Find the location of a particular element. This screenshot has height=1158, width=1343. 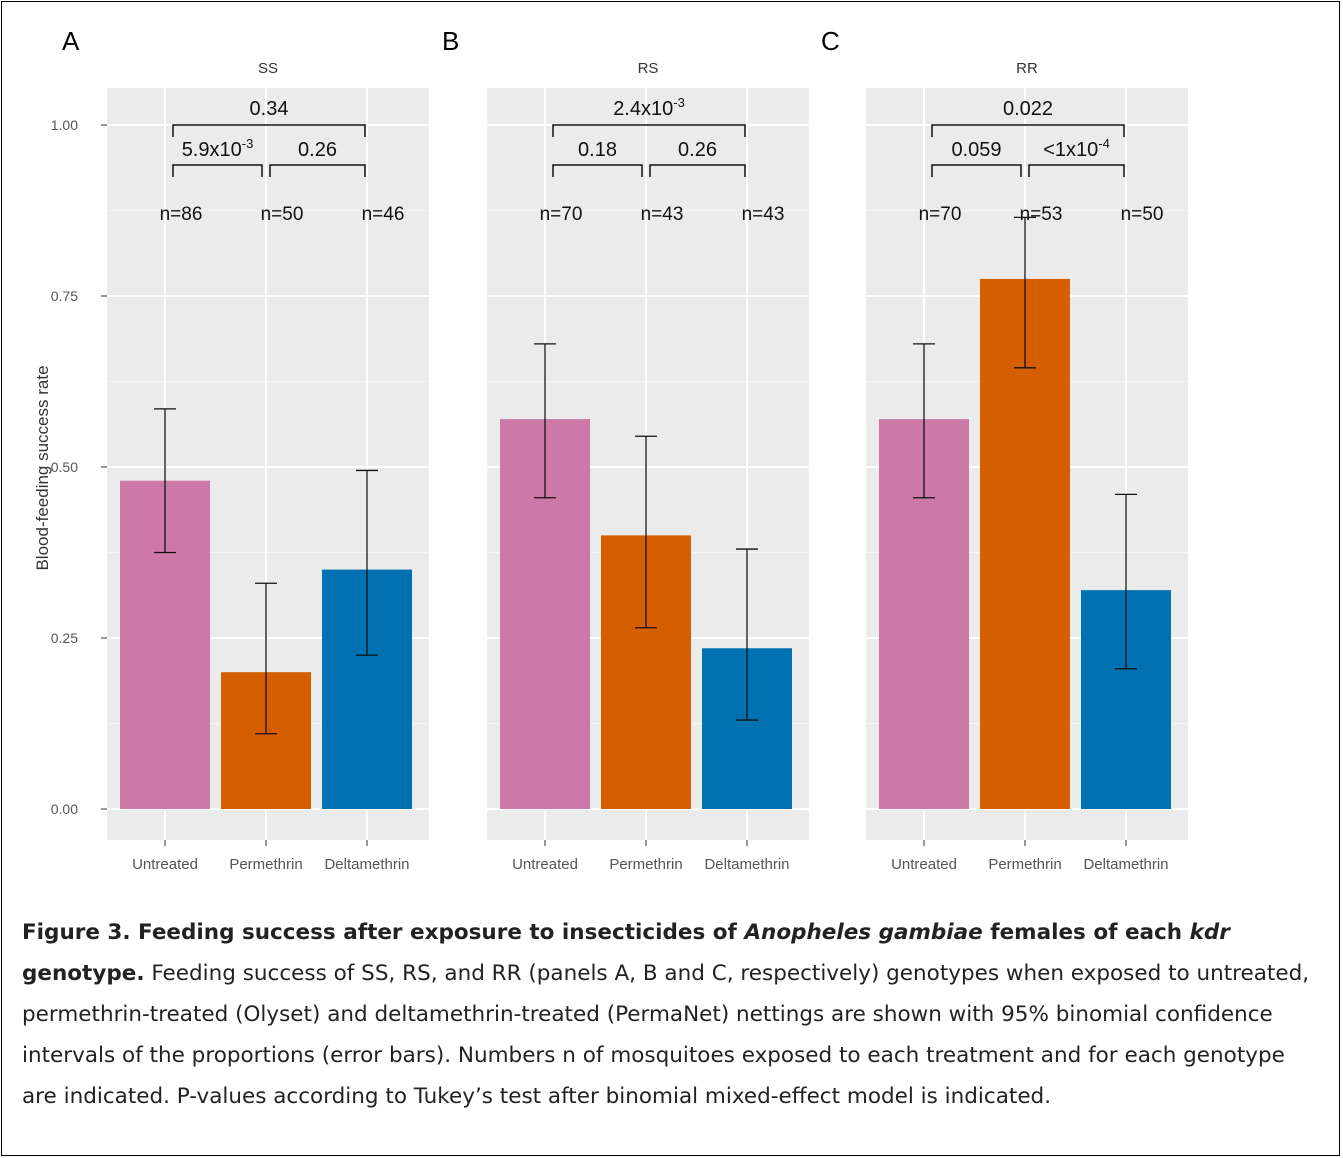

panel-title: RR is located at coordinates (1027, 68).